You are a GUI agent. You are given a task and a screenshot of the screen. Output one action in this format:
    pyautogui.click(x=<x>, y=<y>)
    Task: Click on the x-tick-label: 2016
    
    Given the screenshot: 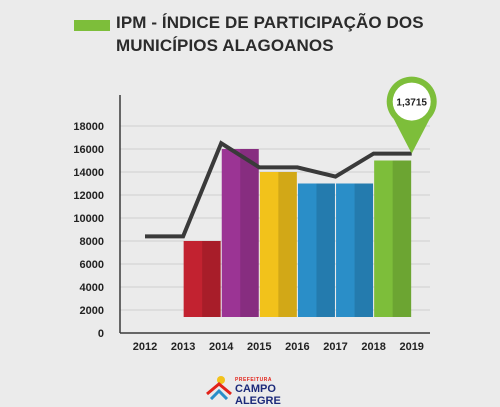 What is the action you would take?
    pyautogui.click(x=297, y=347)
    